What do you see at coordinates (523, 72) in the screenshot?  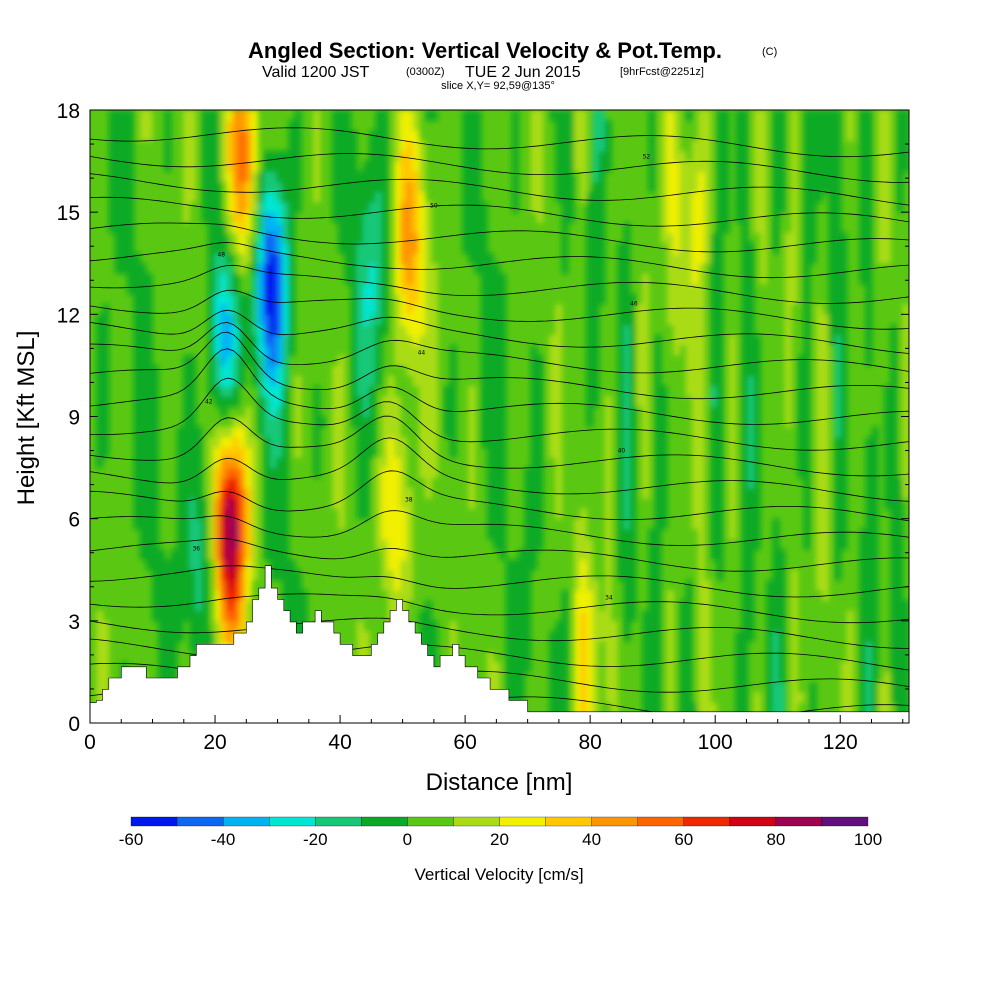 I see `valid-date: TUE 2 Jun 2015` at bounding box center [523, 72].